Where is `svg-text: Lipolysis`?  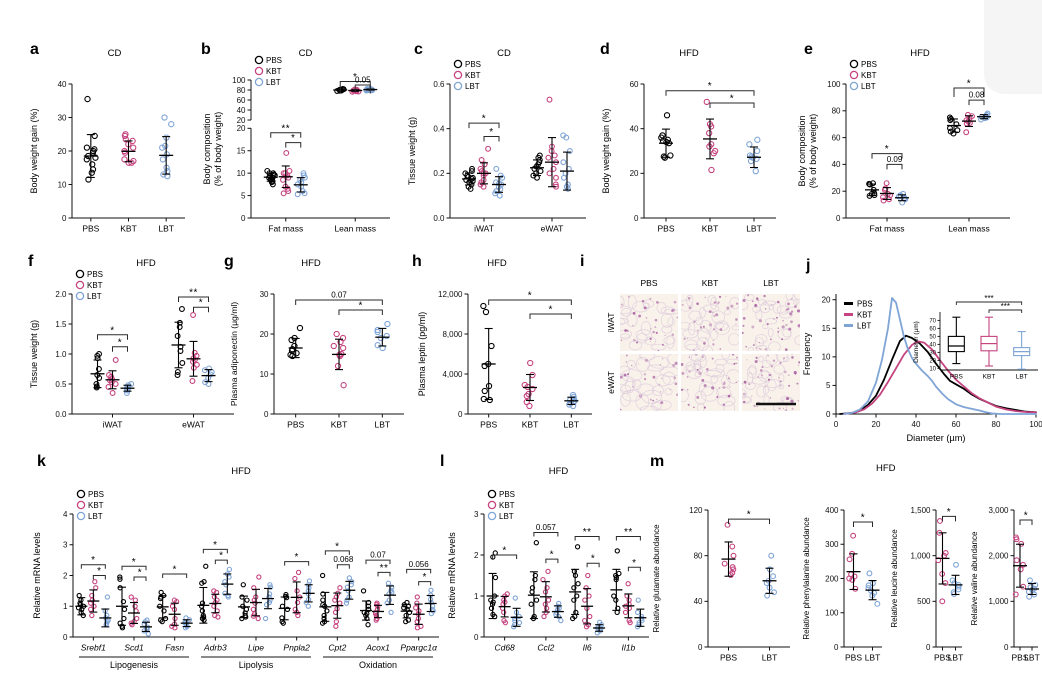
svg-text: Lipolysis is located at coordinates (256, 665).